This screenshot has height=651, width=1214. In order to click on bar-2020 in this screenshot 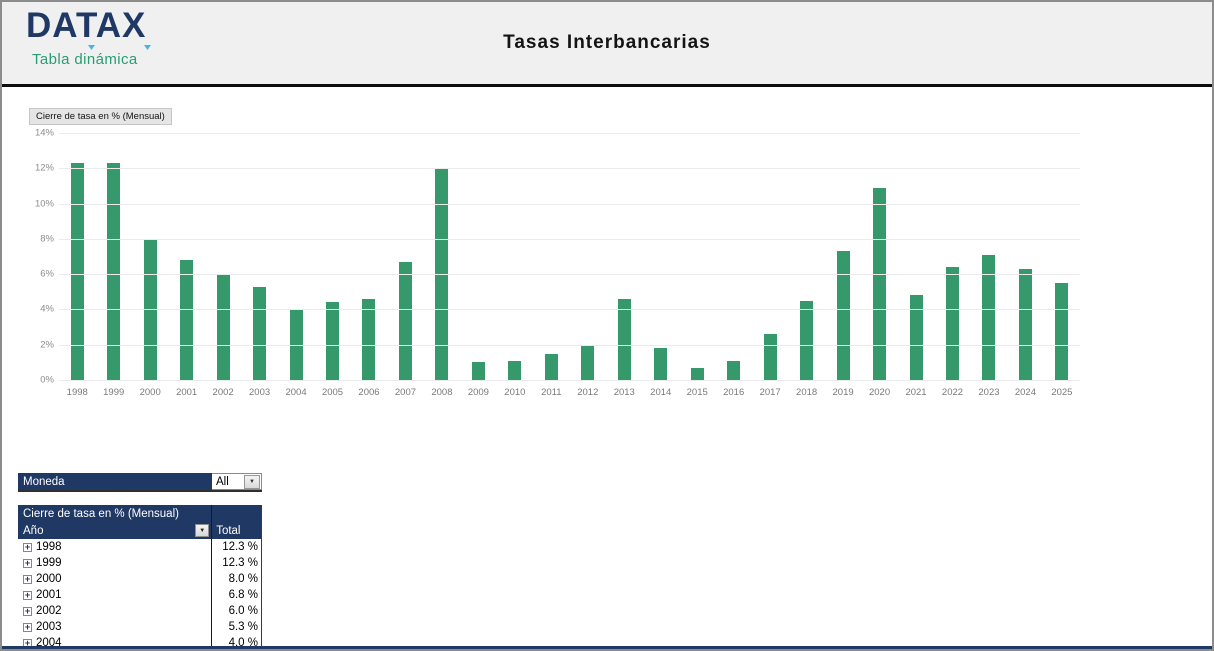, I will do `click(880, 283)`.